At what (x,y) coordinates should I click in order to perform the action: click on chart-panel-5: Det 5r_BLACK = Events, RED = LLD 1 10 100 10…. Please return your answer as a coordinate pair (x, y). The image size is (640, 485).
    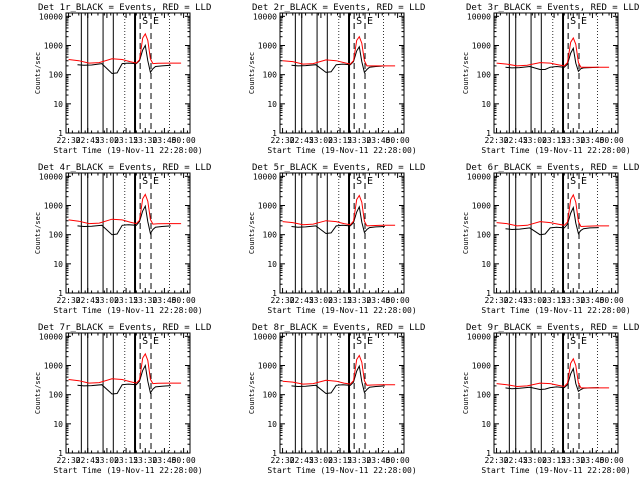
    Looking at the image, I should click on (336, 239).